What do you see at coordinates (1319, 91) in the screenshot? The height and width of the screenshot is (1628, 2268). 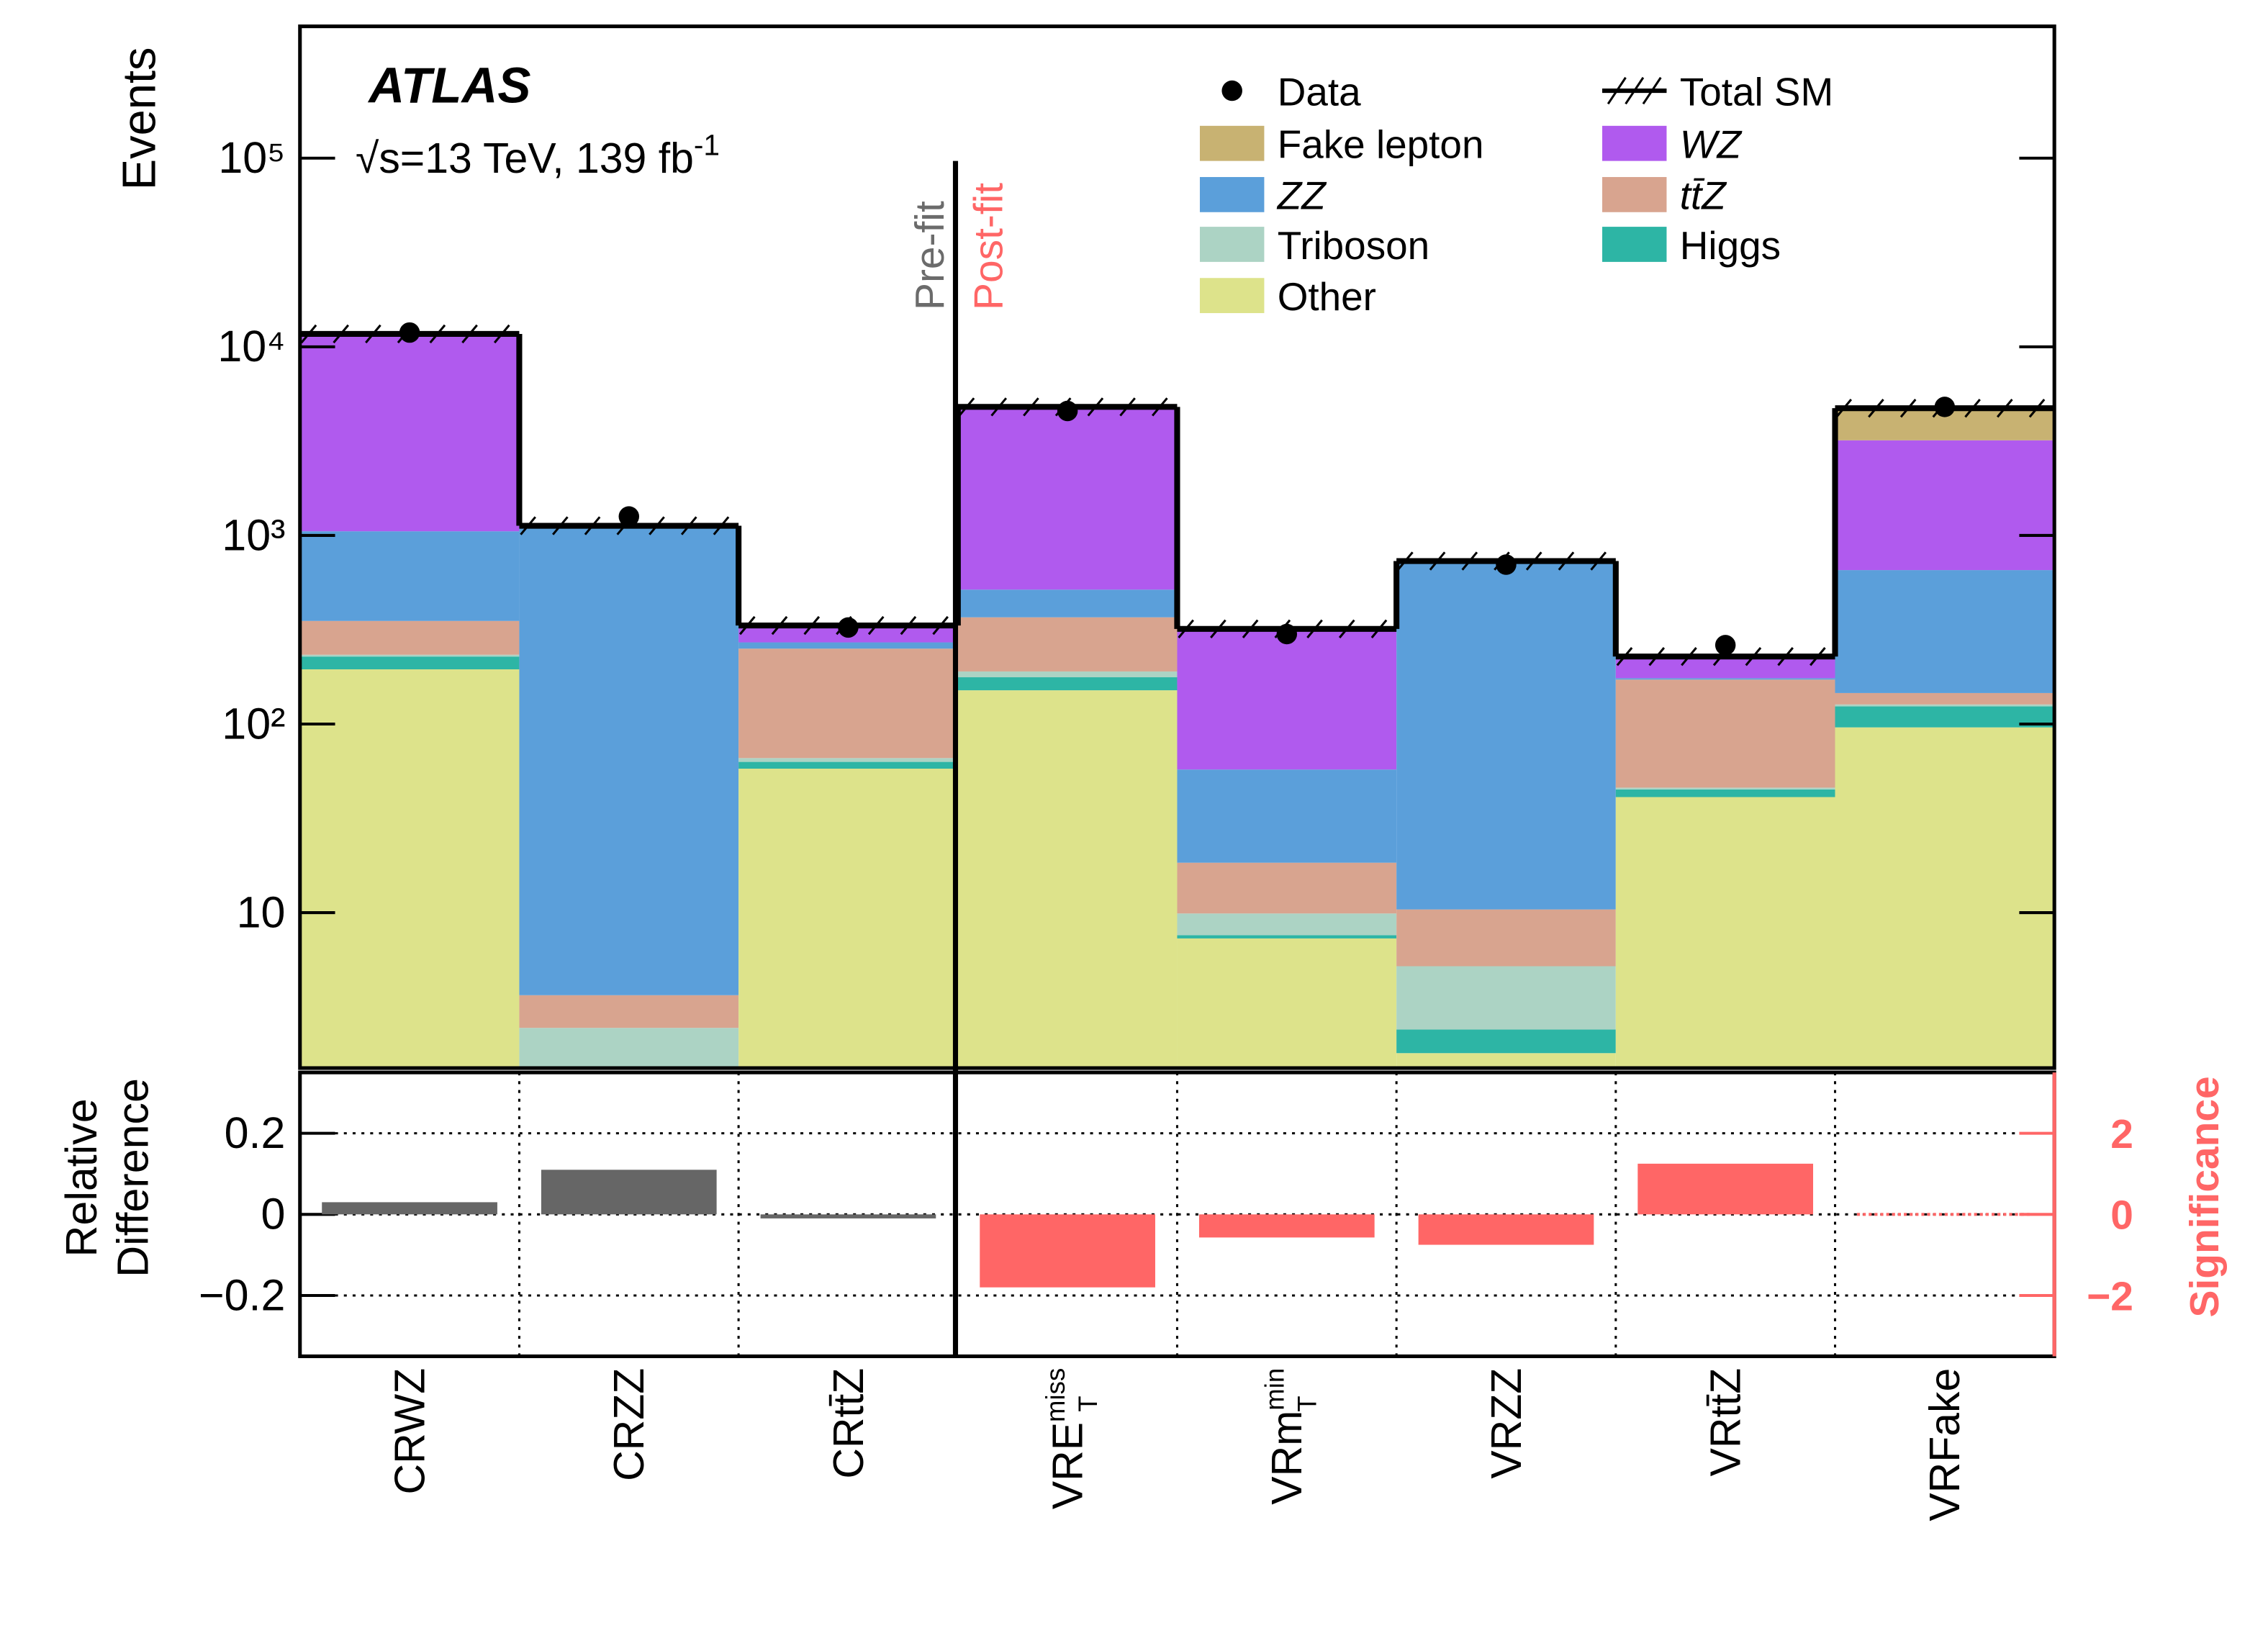 I see `legend-label: Data` at bounding box center [1319, 91].